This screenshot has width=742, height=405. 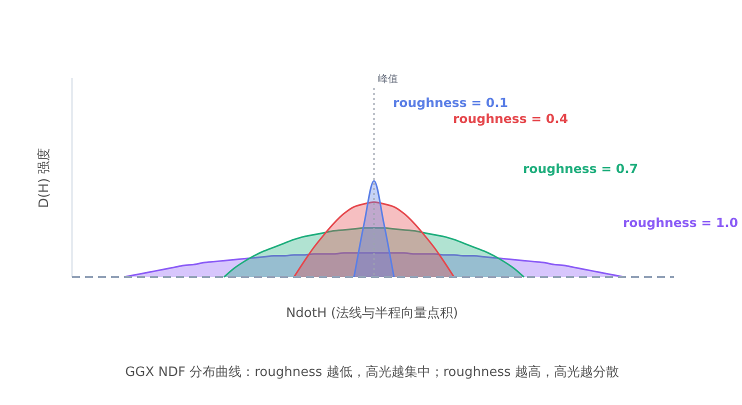 I want to click on text: roughness = 0.7, so click(x=580, y=168).